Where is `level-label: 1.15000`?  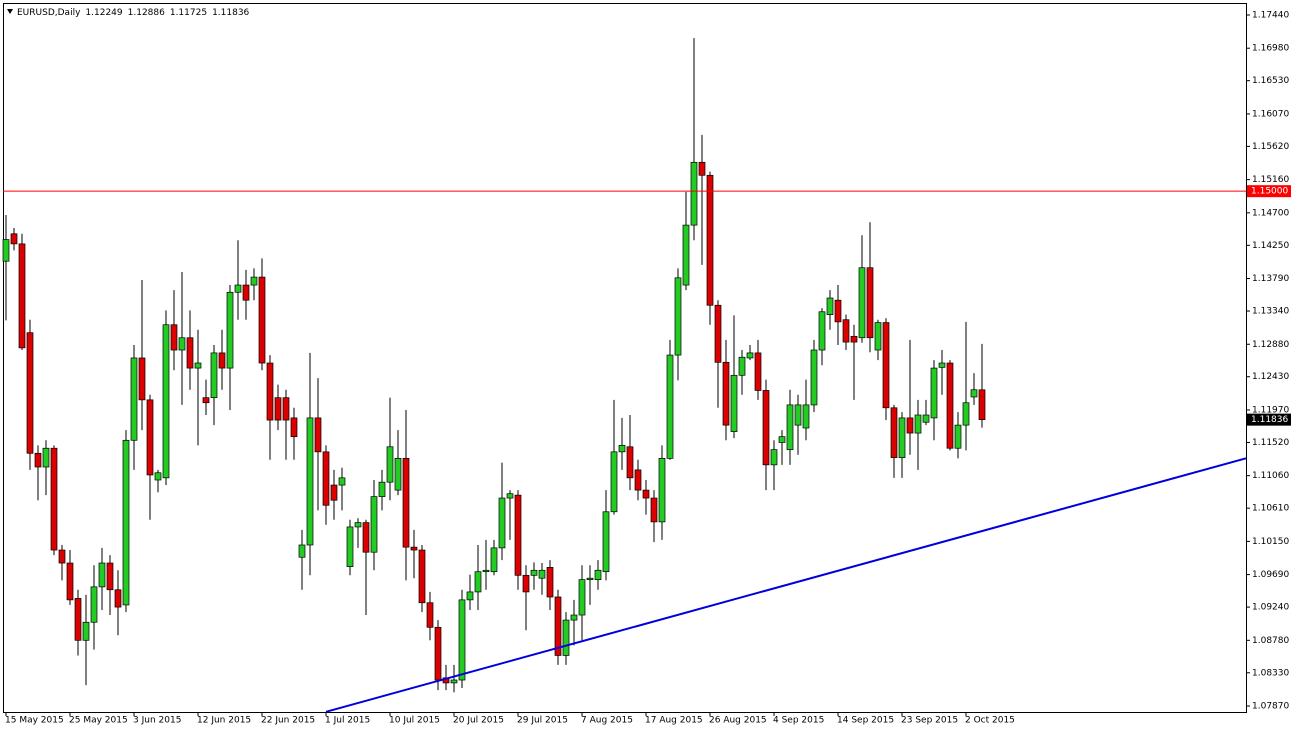 level-label: 1.15000 is located at coordinates (1269, 192).